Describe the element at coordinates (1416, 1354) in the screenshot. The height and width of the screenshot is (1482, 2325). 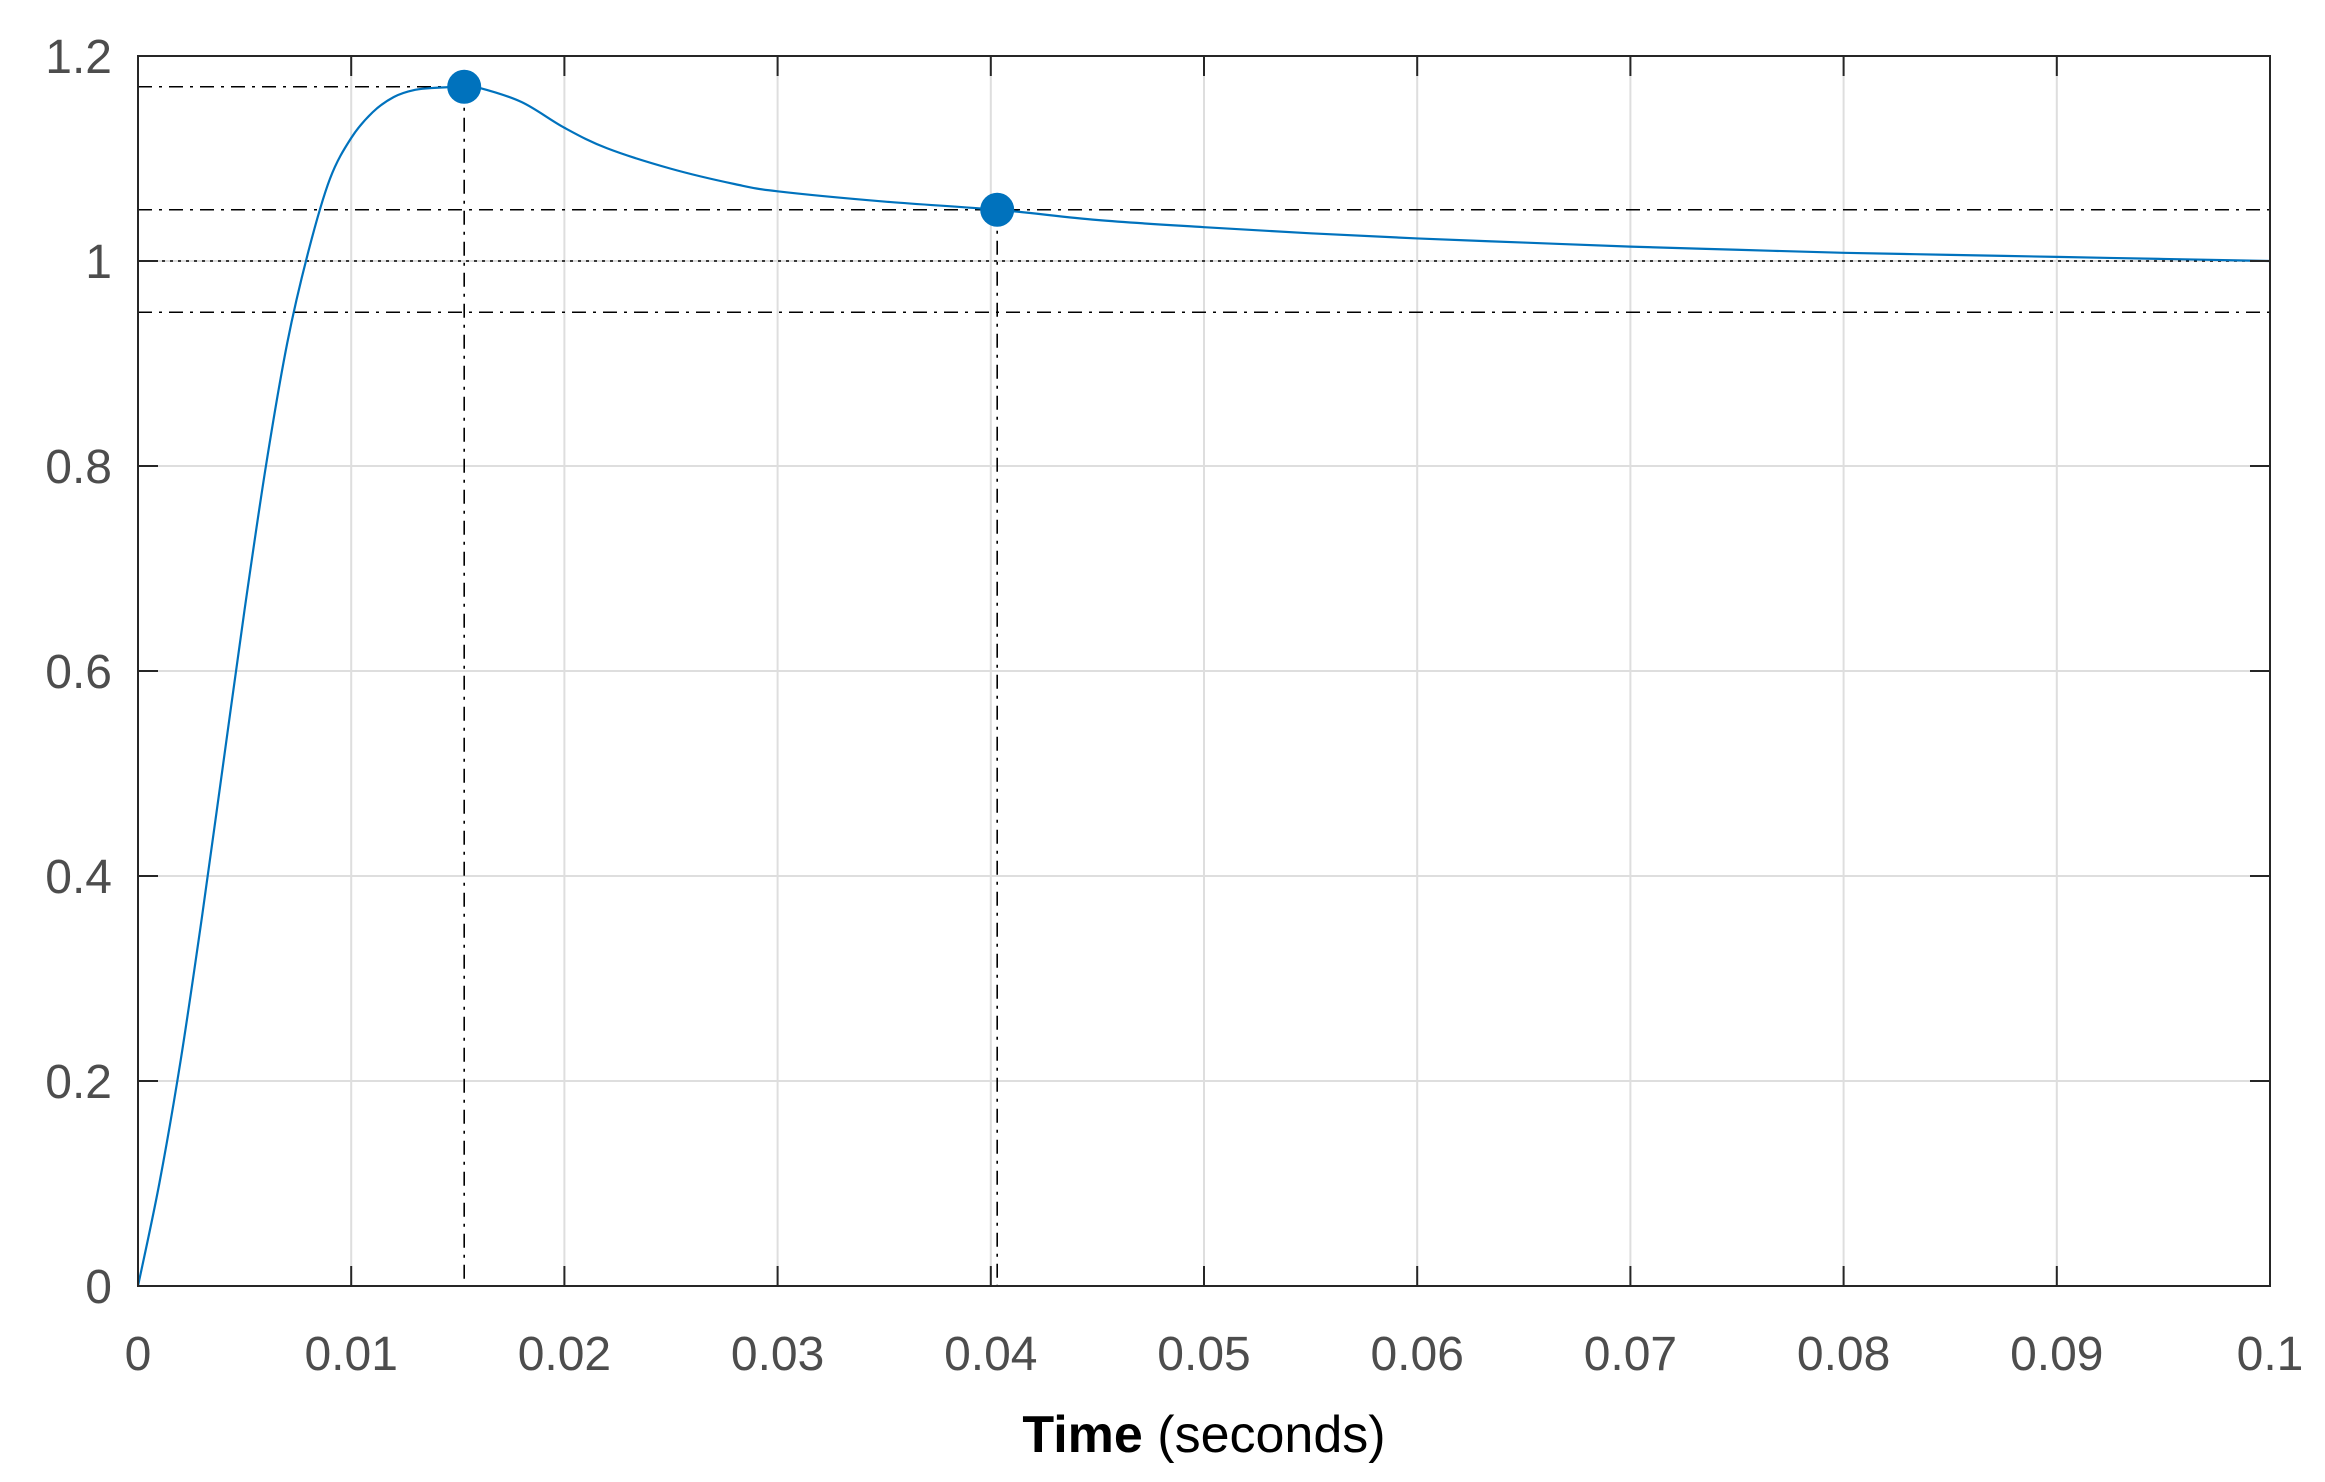
I see `x-tick-label: 0.06` at that location.